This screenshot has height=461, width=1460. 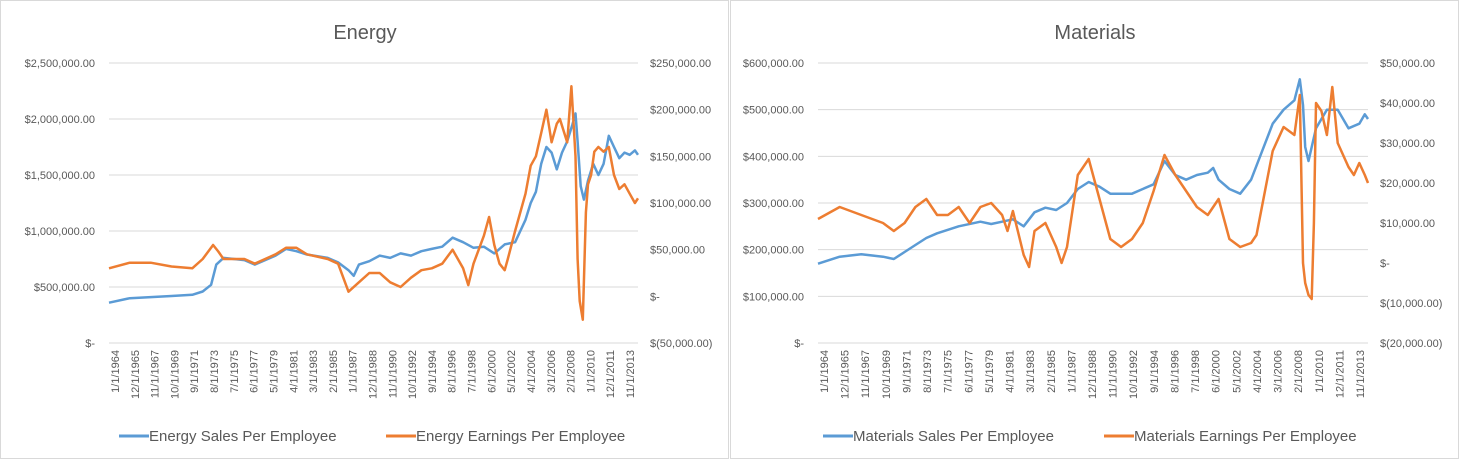 I want to click on materials-x-tick-label: 2/1/2008, so click(x=1299, y=371).